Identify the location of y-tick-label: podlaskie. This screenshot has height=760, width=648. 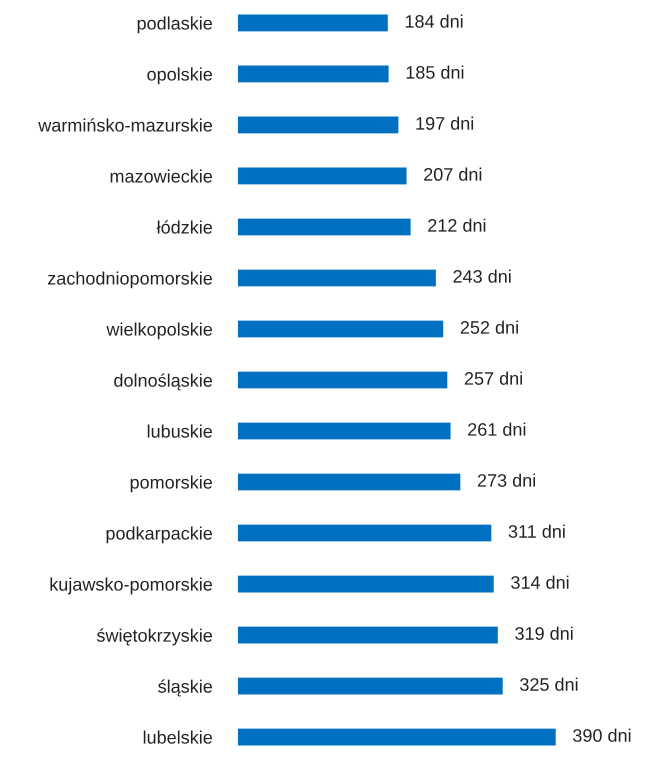
(175, 25).